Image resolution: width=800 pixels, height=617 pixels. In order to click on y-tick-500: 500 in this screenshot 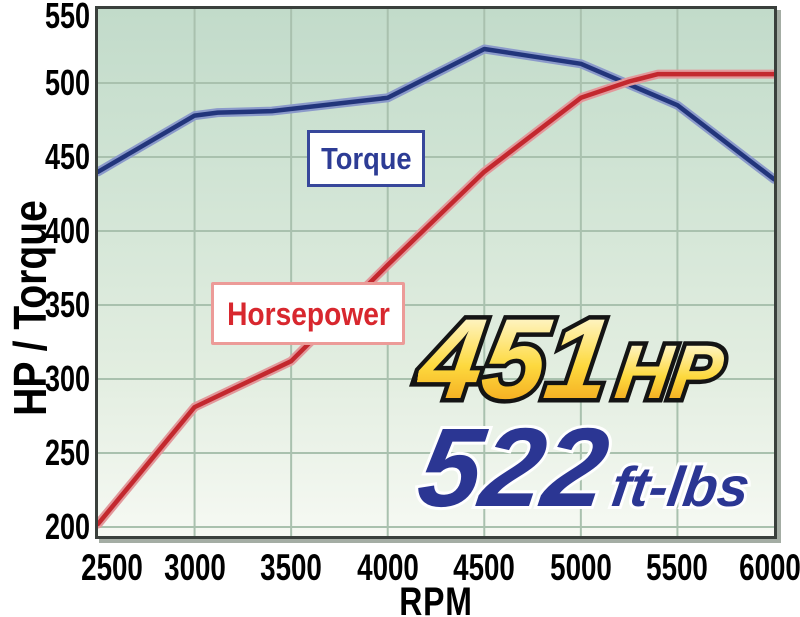, I will do `click(67, 82)`.